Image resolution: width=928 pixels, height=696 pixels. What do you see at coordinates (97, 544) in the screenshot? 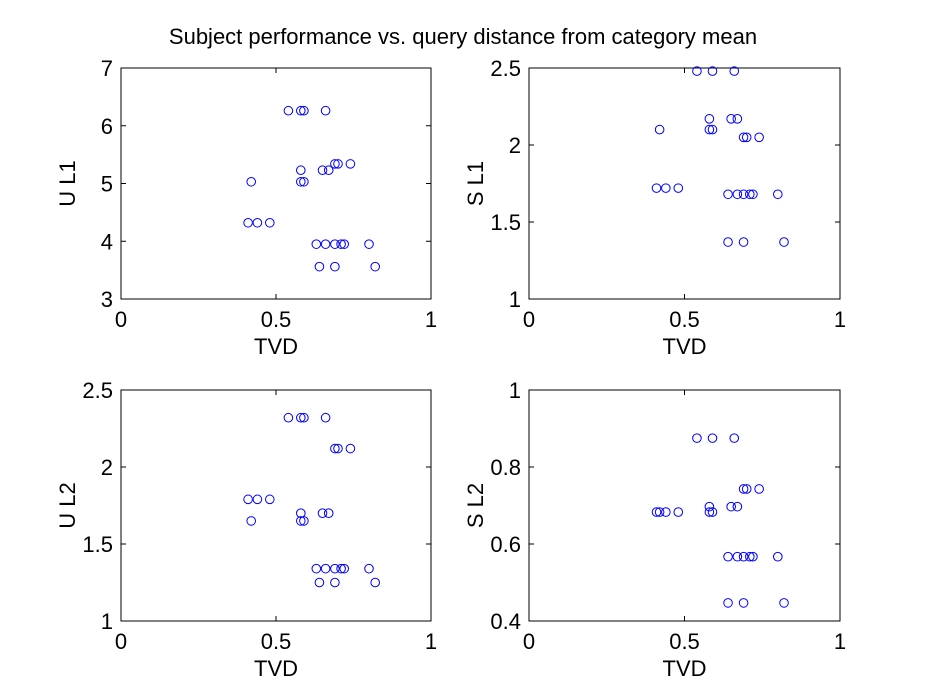
I see `y-tick-label: 1.5` at bounding box center [97, 544].